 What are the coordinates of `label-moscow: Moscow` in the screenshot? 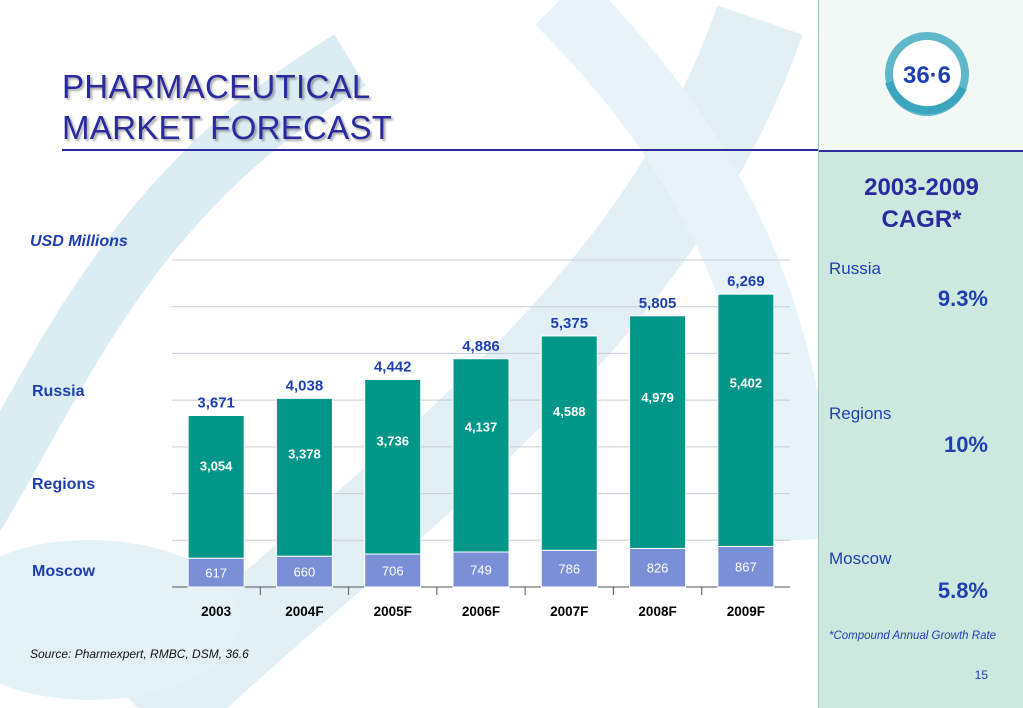 It's located at (64, 571).